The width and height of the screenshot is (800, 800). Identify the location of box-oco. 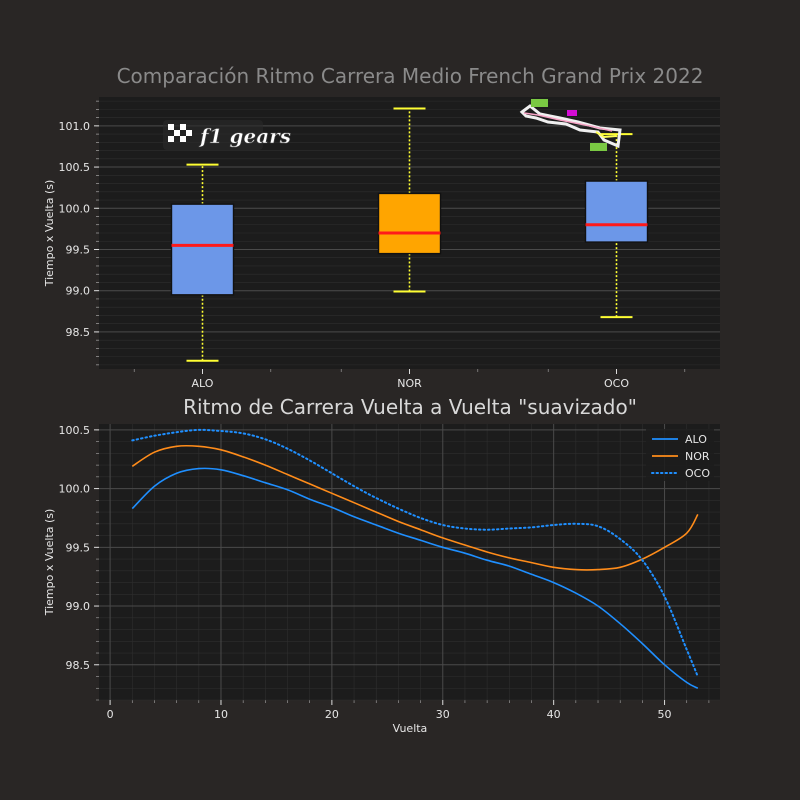
(616, 211).